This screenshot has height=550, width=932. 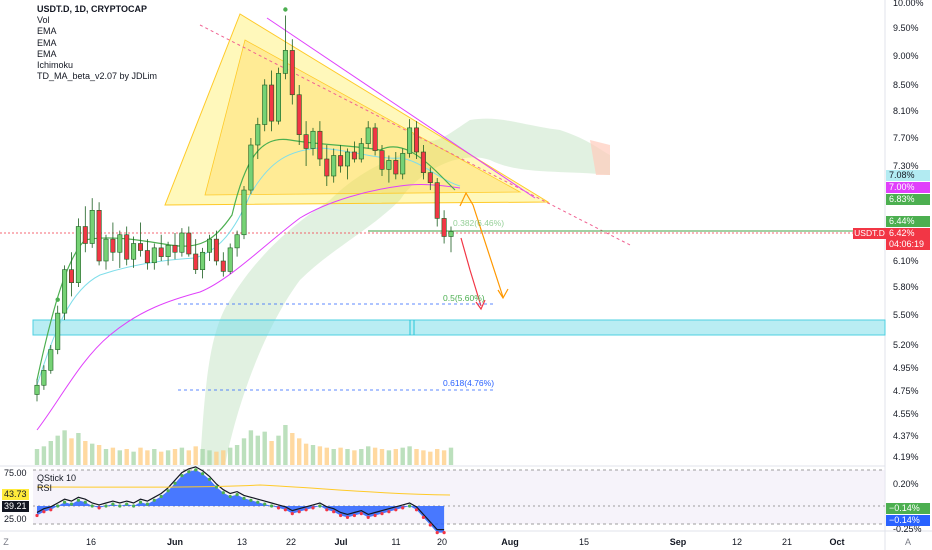 What do you see at coordinates (480, 305) in the screenshot?
I see `arrow-head-red` at bounding box center [480, 305].